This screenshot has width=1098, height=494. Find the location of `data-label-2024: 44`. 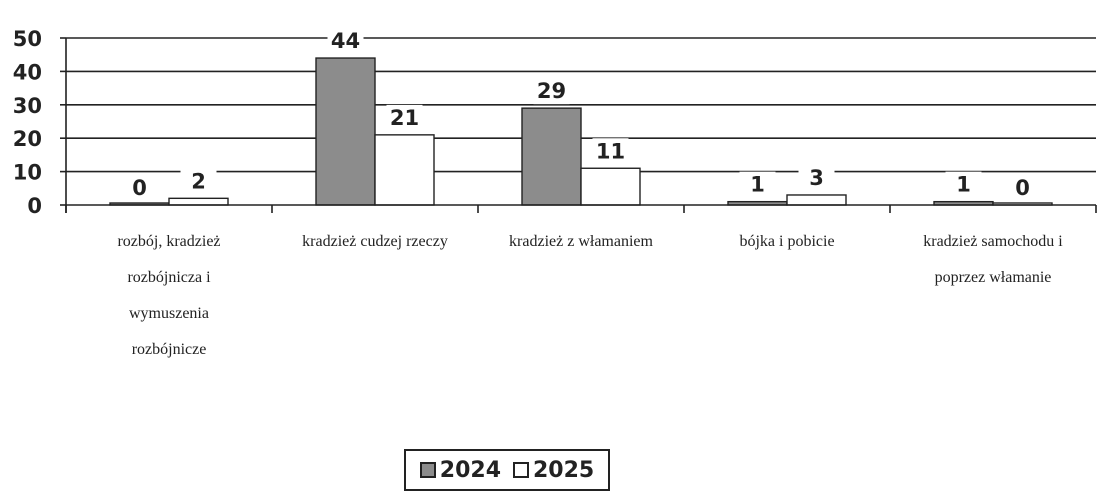

data-label-2024: 44 is located at coordinates (345, 41).